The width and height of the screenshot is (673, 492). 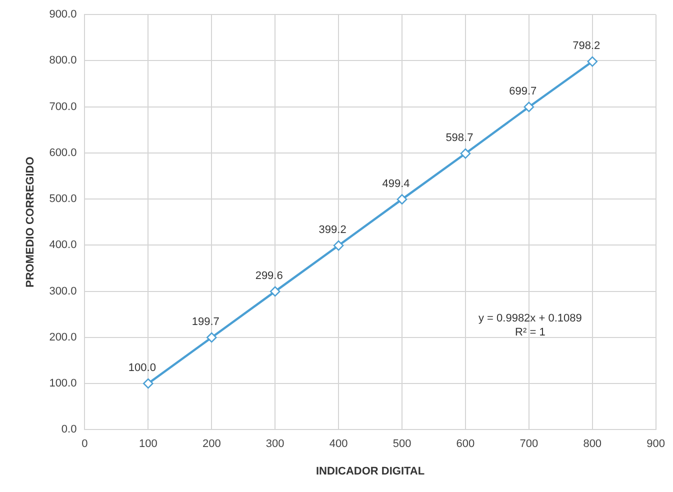 I want to click on x-tick-label: 500, so click(x=402, y=444).